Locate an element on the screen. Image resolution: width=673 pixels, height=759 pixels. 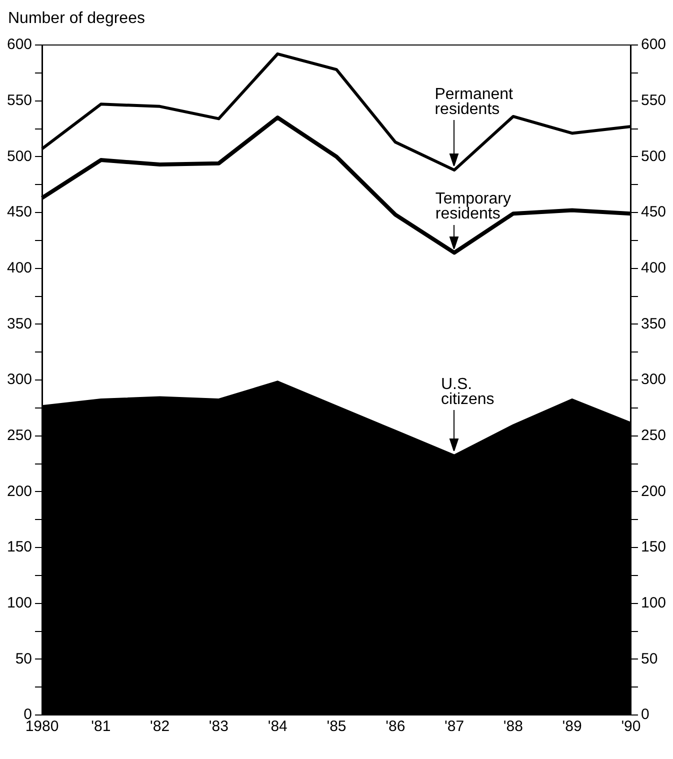
y2-tick-label: 450 is located at coordinates (653, 212).